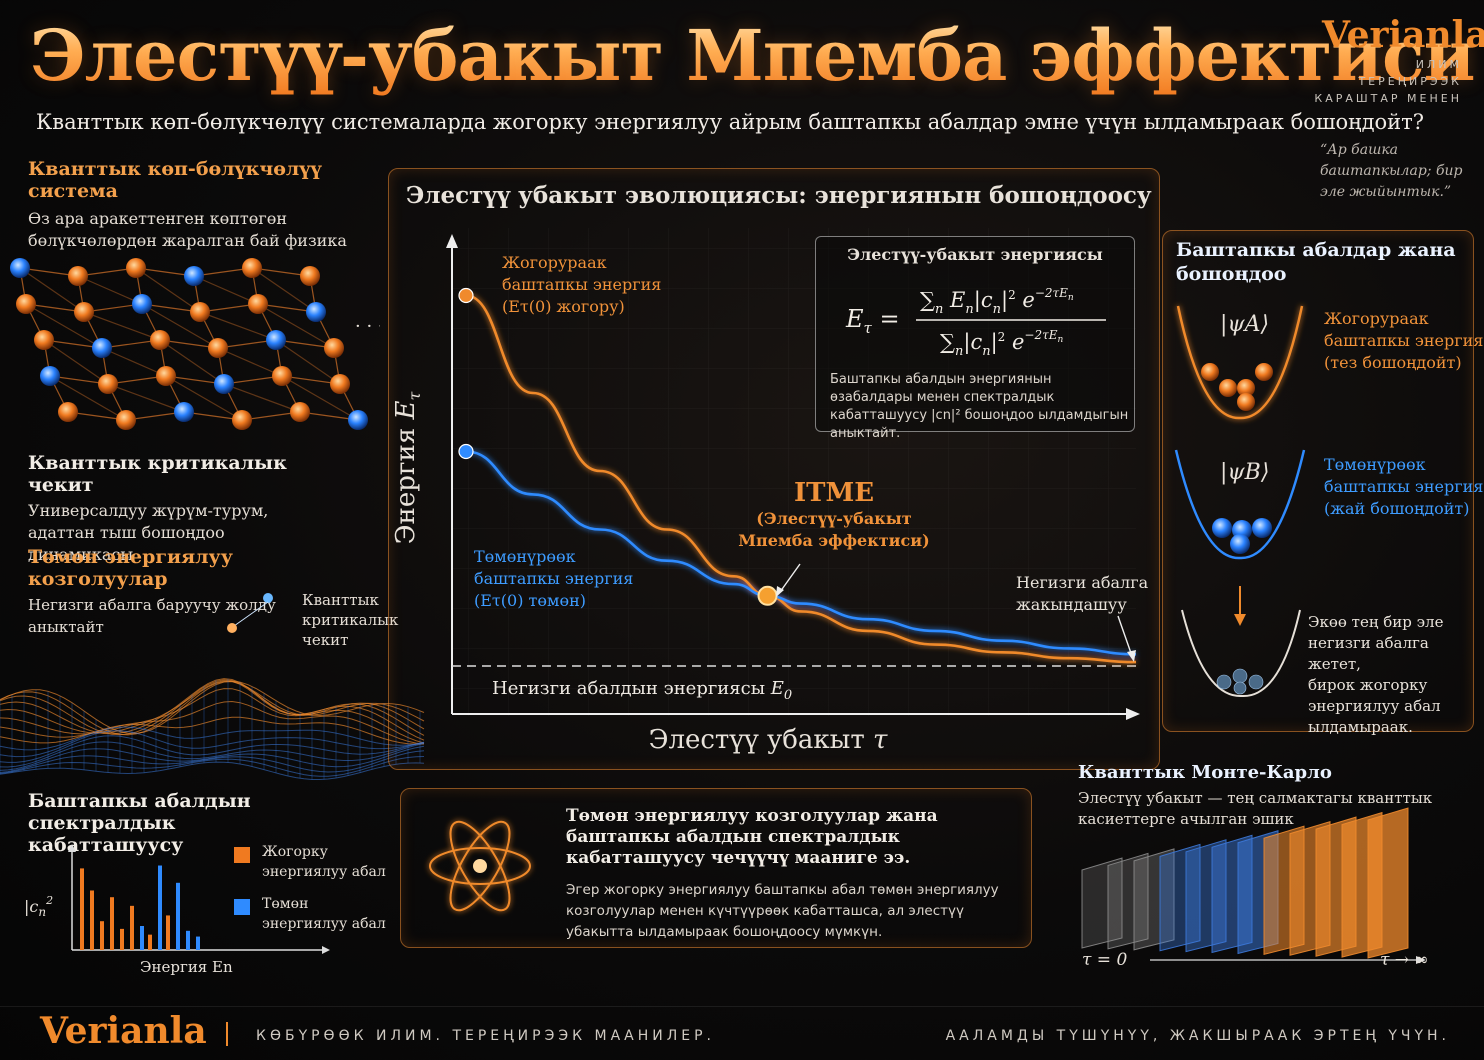  Describe the element at coordinates (186, 967) in the screenshot. I see `x-axis-label: Энергия En` at that location.